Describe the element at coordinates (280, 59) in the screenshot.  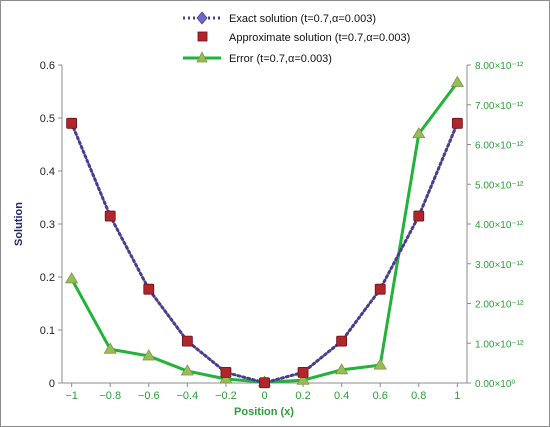
I see `legend-label-error: Error (t=0.7,α=0.003)` at that location.